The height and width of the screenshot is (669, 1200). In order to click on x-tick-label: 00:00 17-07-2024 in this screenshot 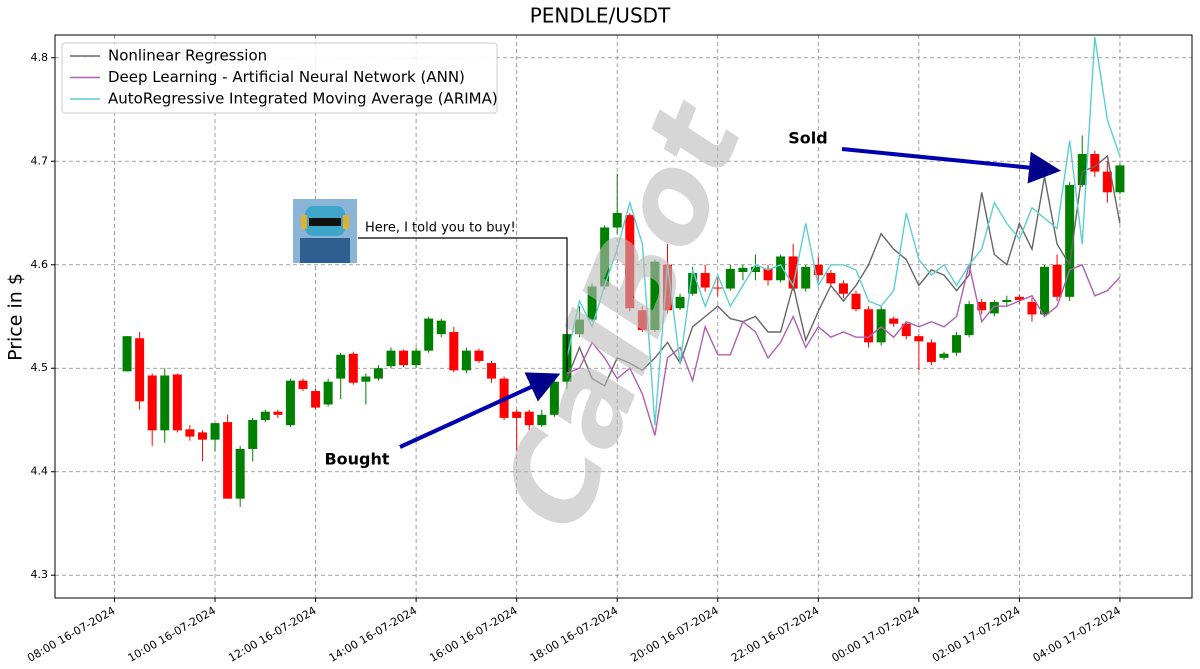, I will do `click(876, 634)`.